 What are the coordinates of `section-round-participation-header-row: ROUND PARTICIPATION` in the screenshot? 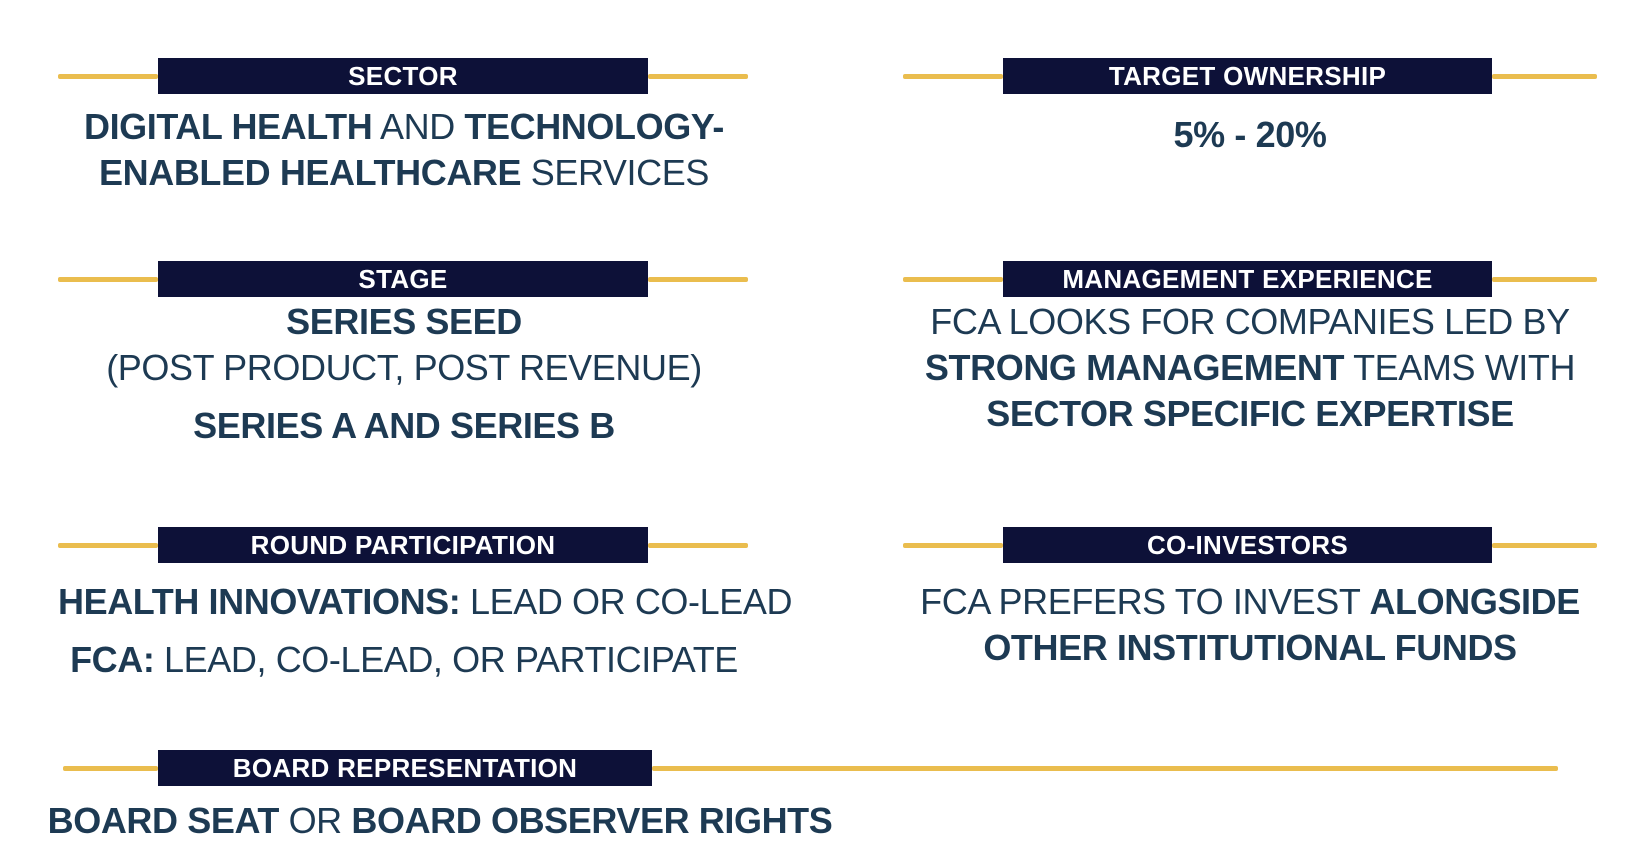 It's located at (404, 545).